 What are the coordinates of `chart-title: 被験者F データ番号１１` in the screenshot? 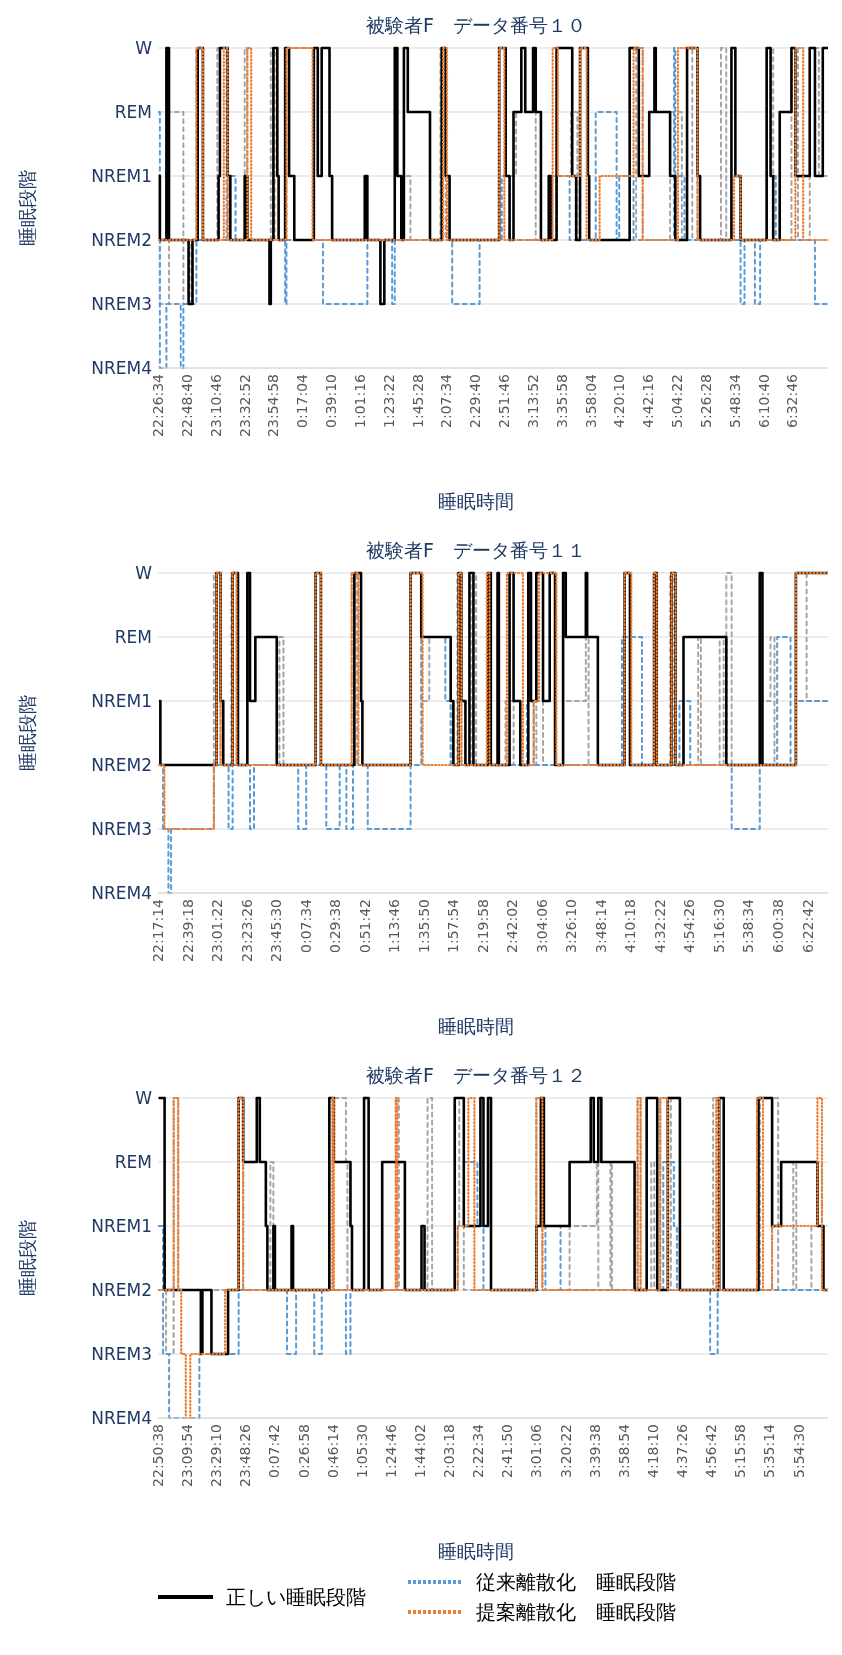 It's located at (476, 550).